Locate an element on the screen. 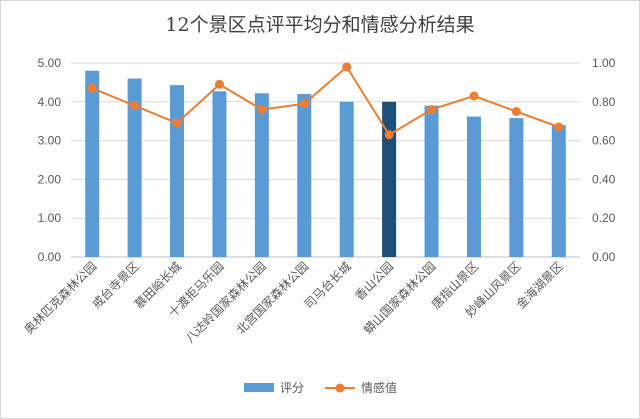 The height and width of the screenshot is (419, 640). left-axis-tick-label: 5.00 is located at coordinates (50, 63).